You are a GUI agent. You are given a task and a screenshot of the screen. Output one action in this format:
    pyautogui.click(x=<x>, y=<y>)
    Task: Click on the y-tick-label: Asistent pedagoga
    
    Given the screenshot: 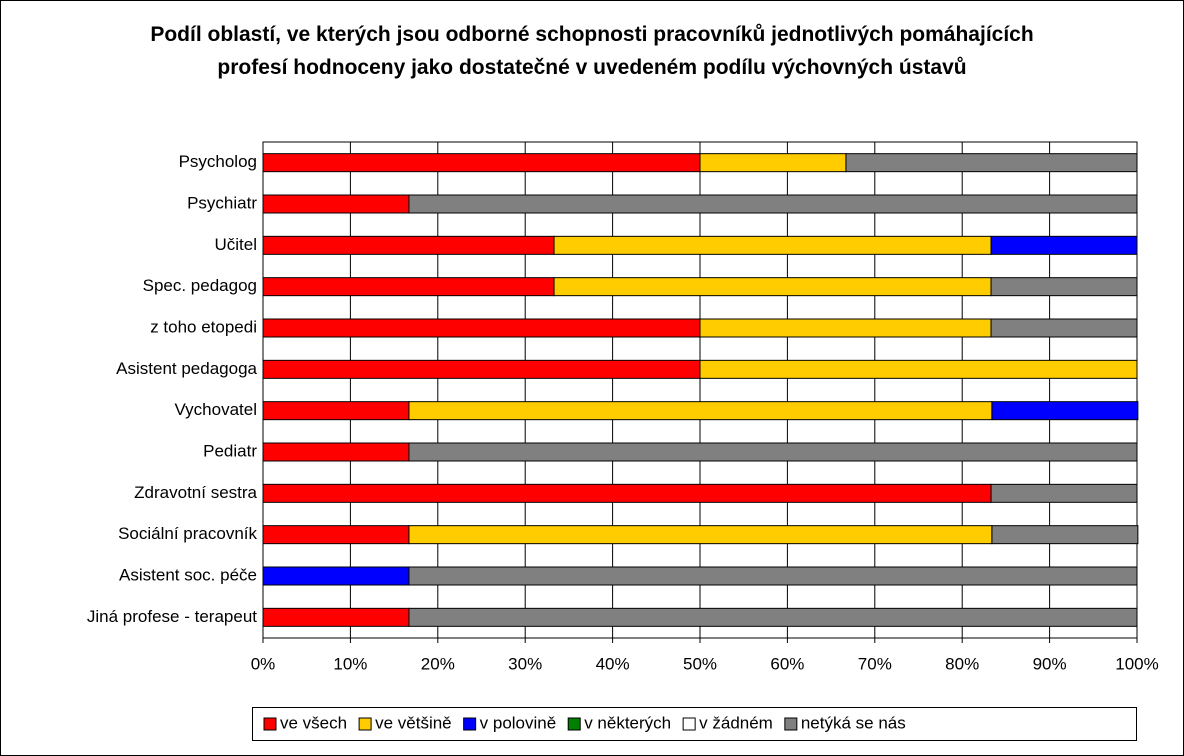 What is the action you would take?
    pyautogui.click(x=186, y=368)
    